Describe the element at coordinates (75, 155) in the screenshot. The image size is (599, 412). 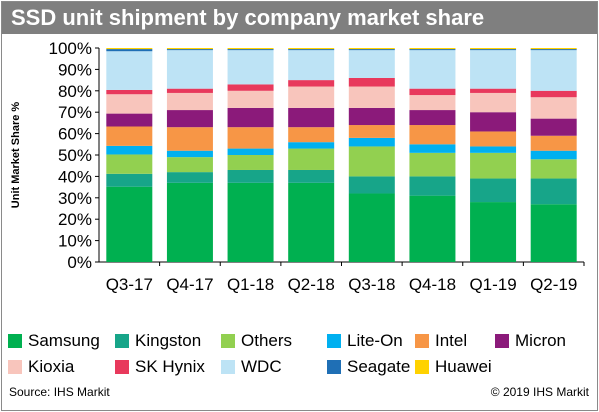
I see `y-tick-label: 50%` at that location.